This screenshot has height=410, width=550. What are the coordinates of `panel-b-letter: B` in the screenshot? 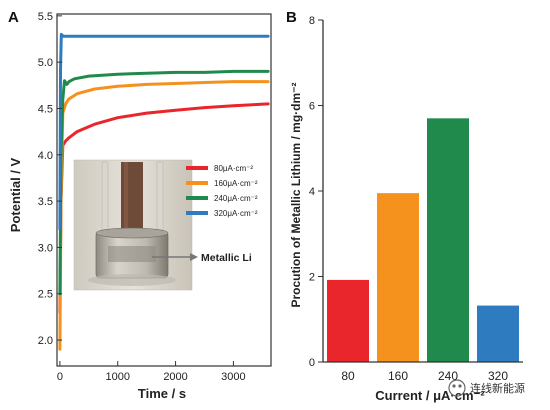 It's located at (291, 17).